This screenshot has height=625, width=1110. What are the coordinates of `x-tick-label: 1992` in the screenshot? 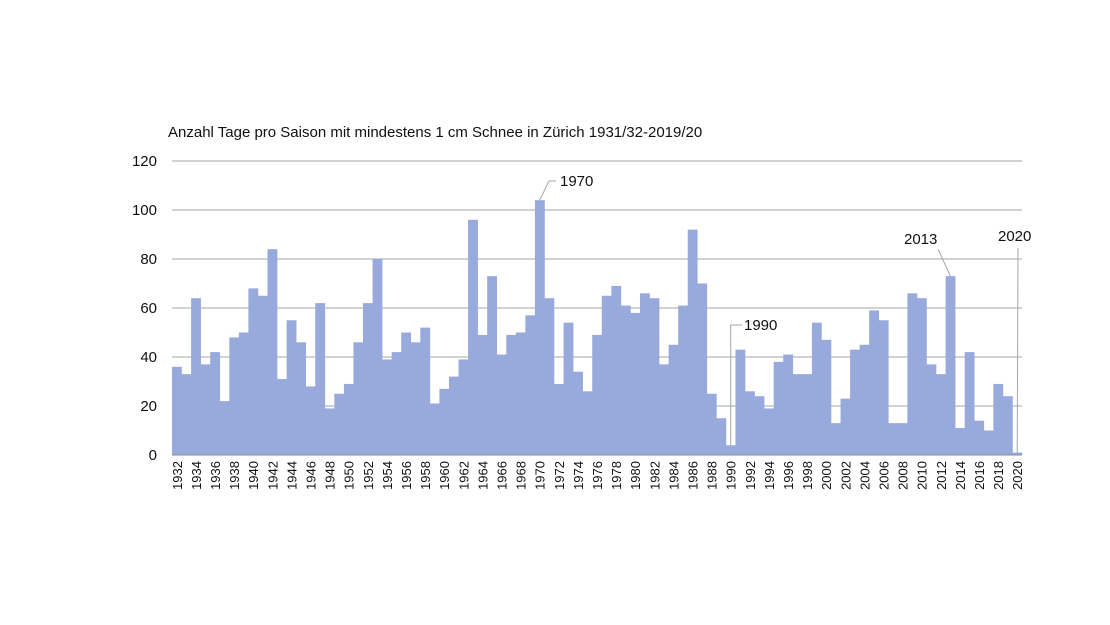 It's located at (750, 475).